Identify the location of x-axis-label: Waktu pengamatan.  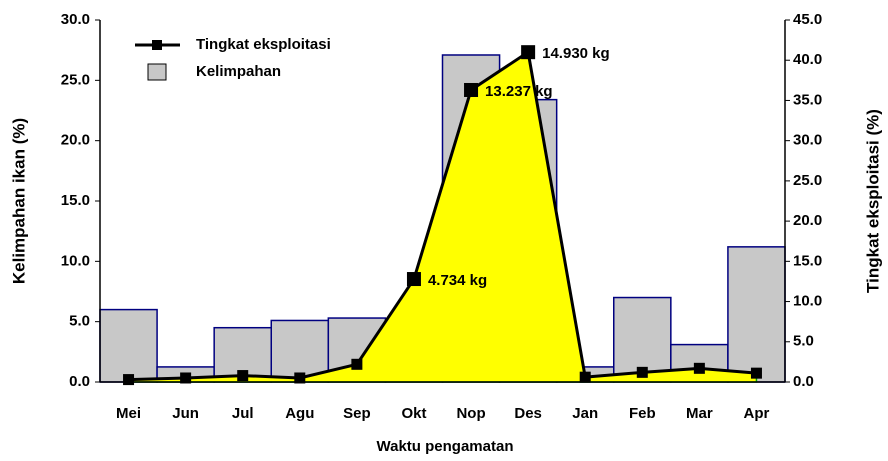
(445, 446).